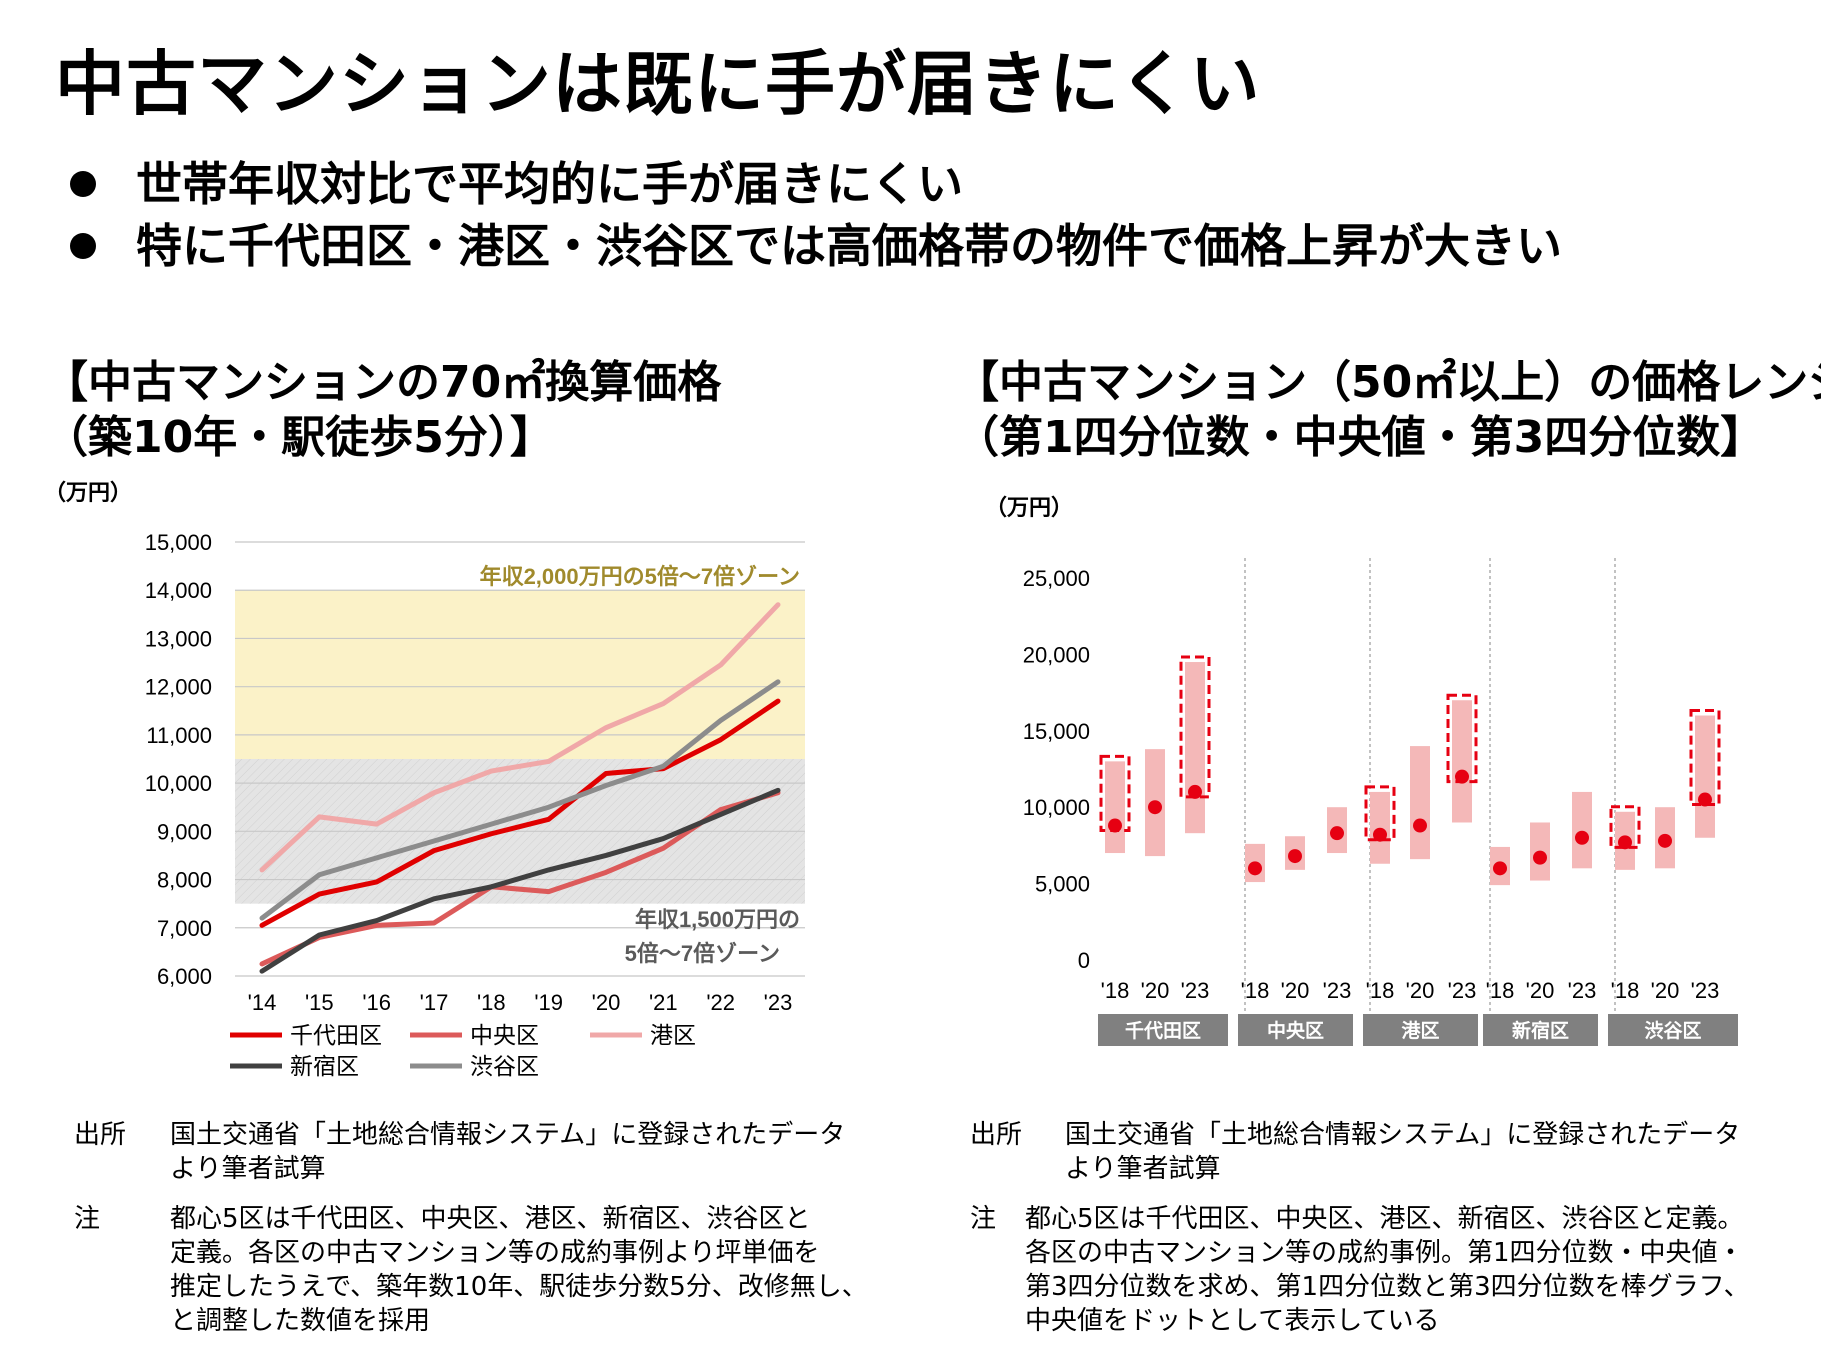 The height and width of the screenshot is (1350, 1821). Describe the element at coordinates (1143, 1169) in the screenshot. I see `right-source-text-2: より筆者試算` at that location.